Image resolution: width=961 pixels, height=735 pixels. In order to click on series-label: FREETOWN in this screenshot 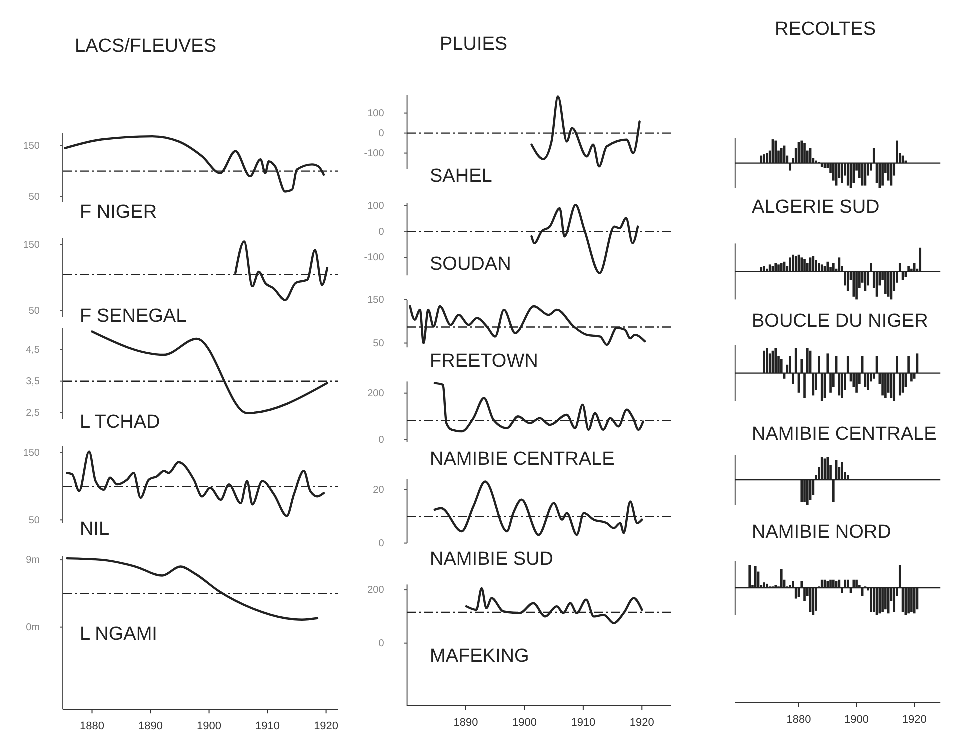, I will do `click(484, 361)`.